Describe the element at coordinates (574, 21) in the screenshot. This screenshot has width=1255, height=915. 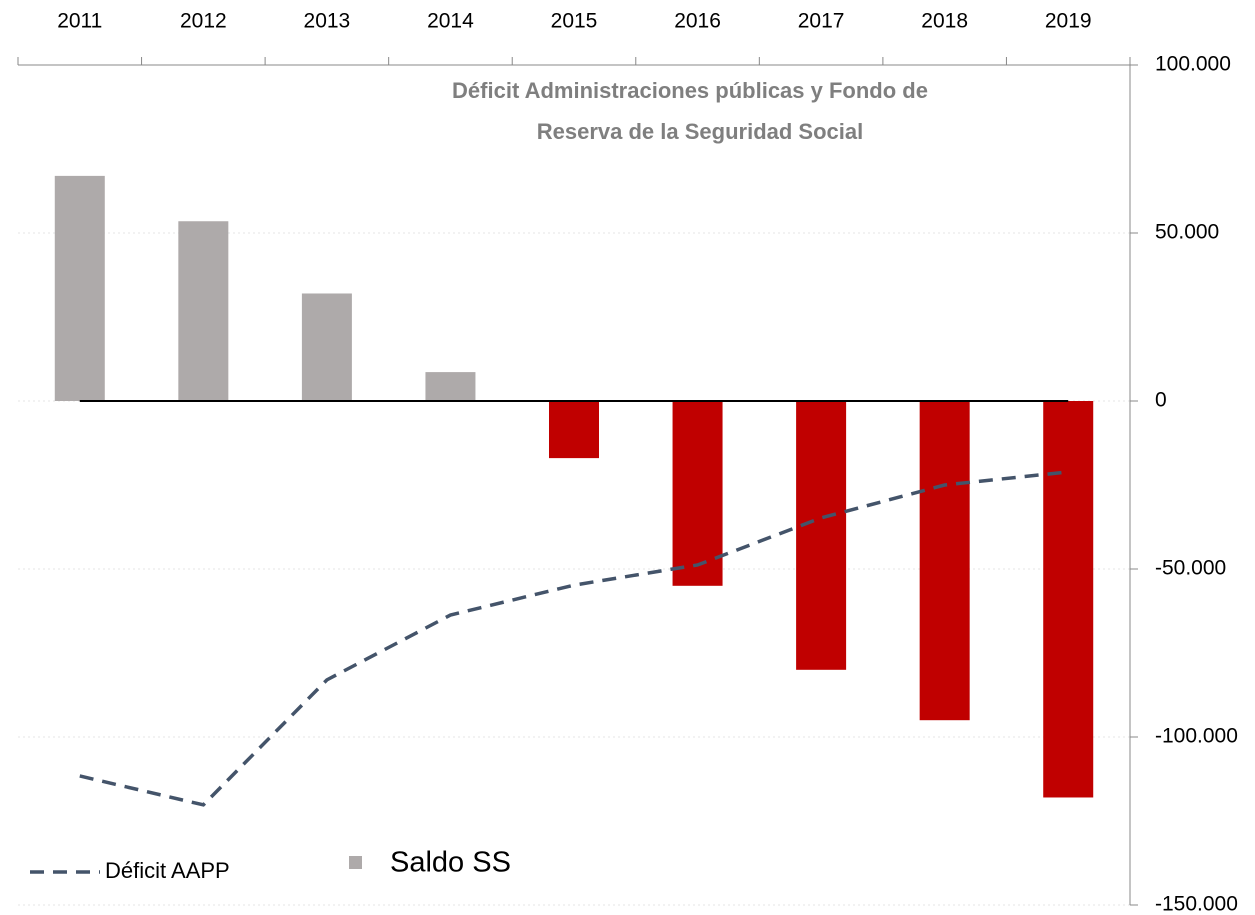
I see `x-tick-label: 2015` at that location.